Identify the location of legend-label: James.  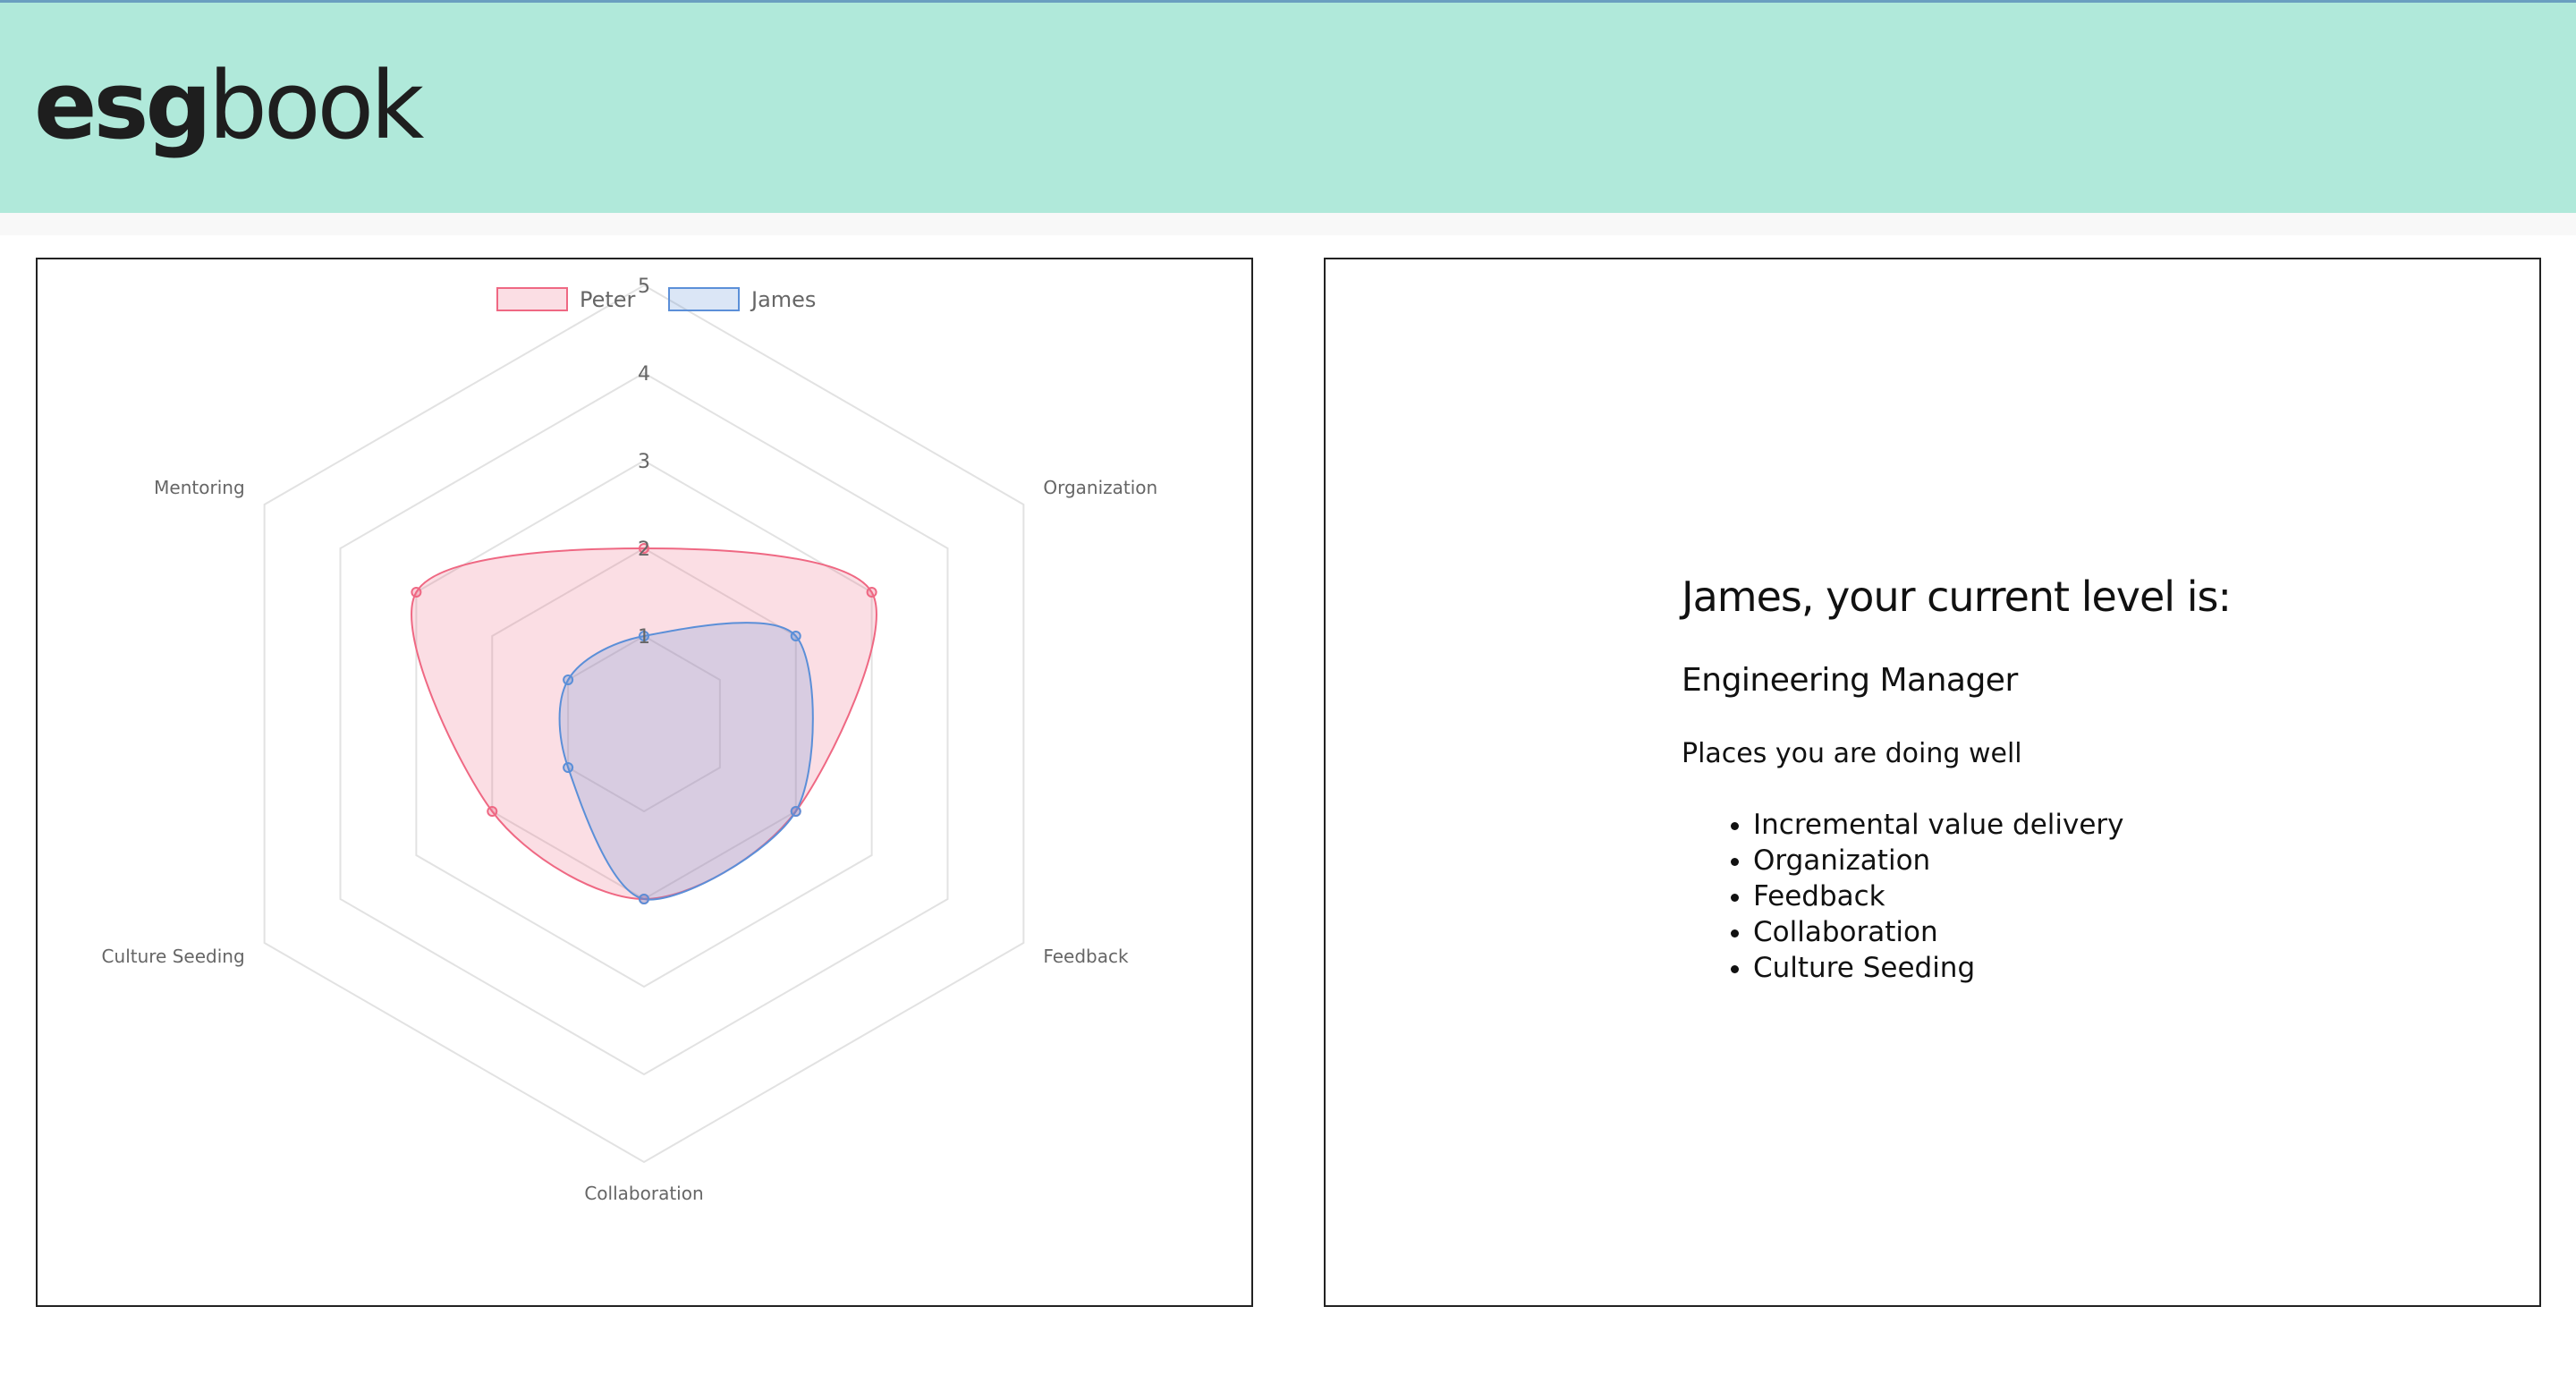
(783, 300).